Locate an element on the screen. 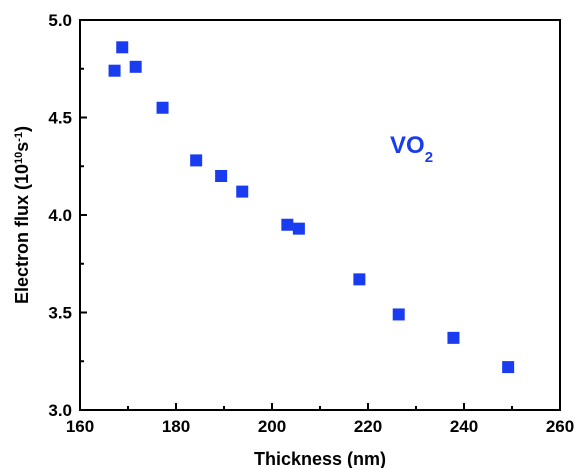 The image size is (579, 468). annotation-subscript: 2 is located at coordinates (429, 157).